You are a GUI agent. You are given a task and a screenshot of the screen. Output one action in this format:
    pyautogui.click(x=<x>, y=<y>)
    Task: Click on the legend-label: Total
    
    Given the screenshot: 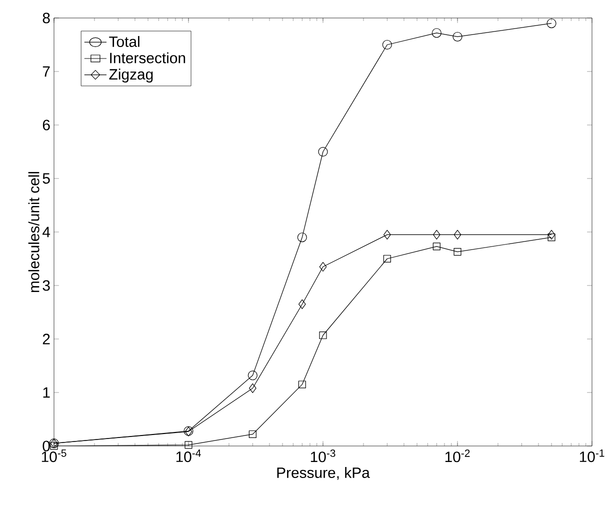 What is the action you would take?
    pyautogui.click(x=124, y=41)
    